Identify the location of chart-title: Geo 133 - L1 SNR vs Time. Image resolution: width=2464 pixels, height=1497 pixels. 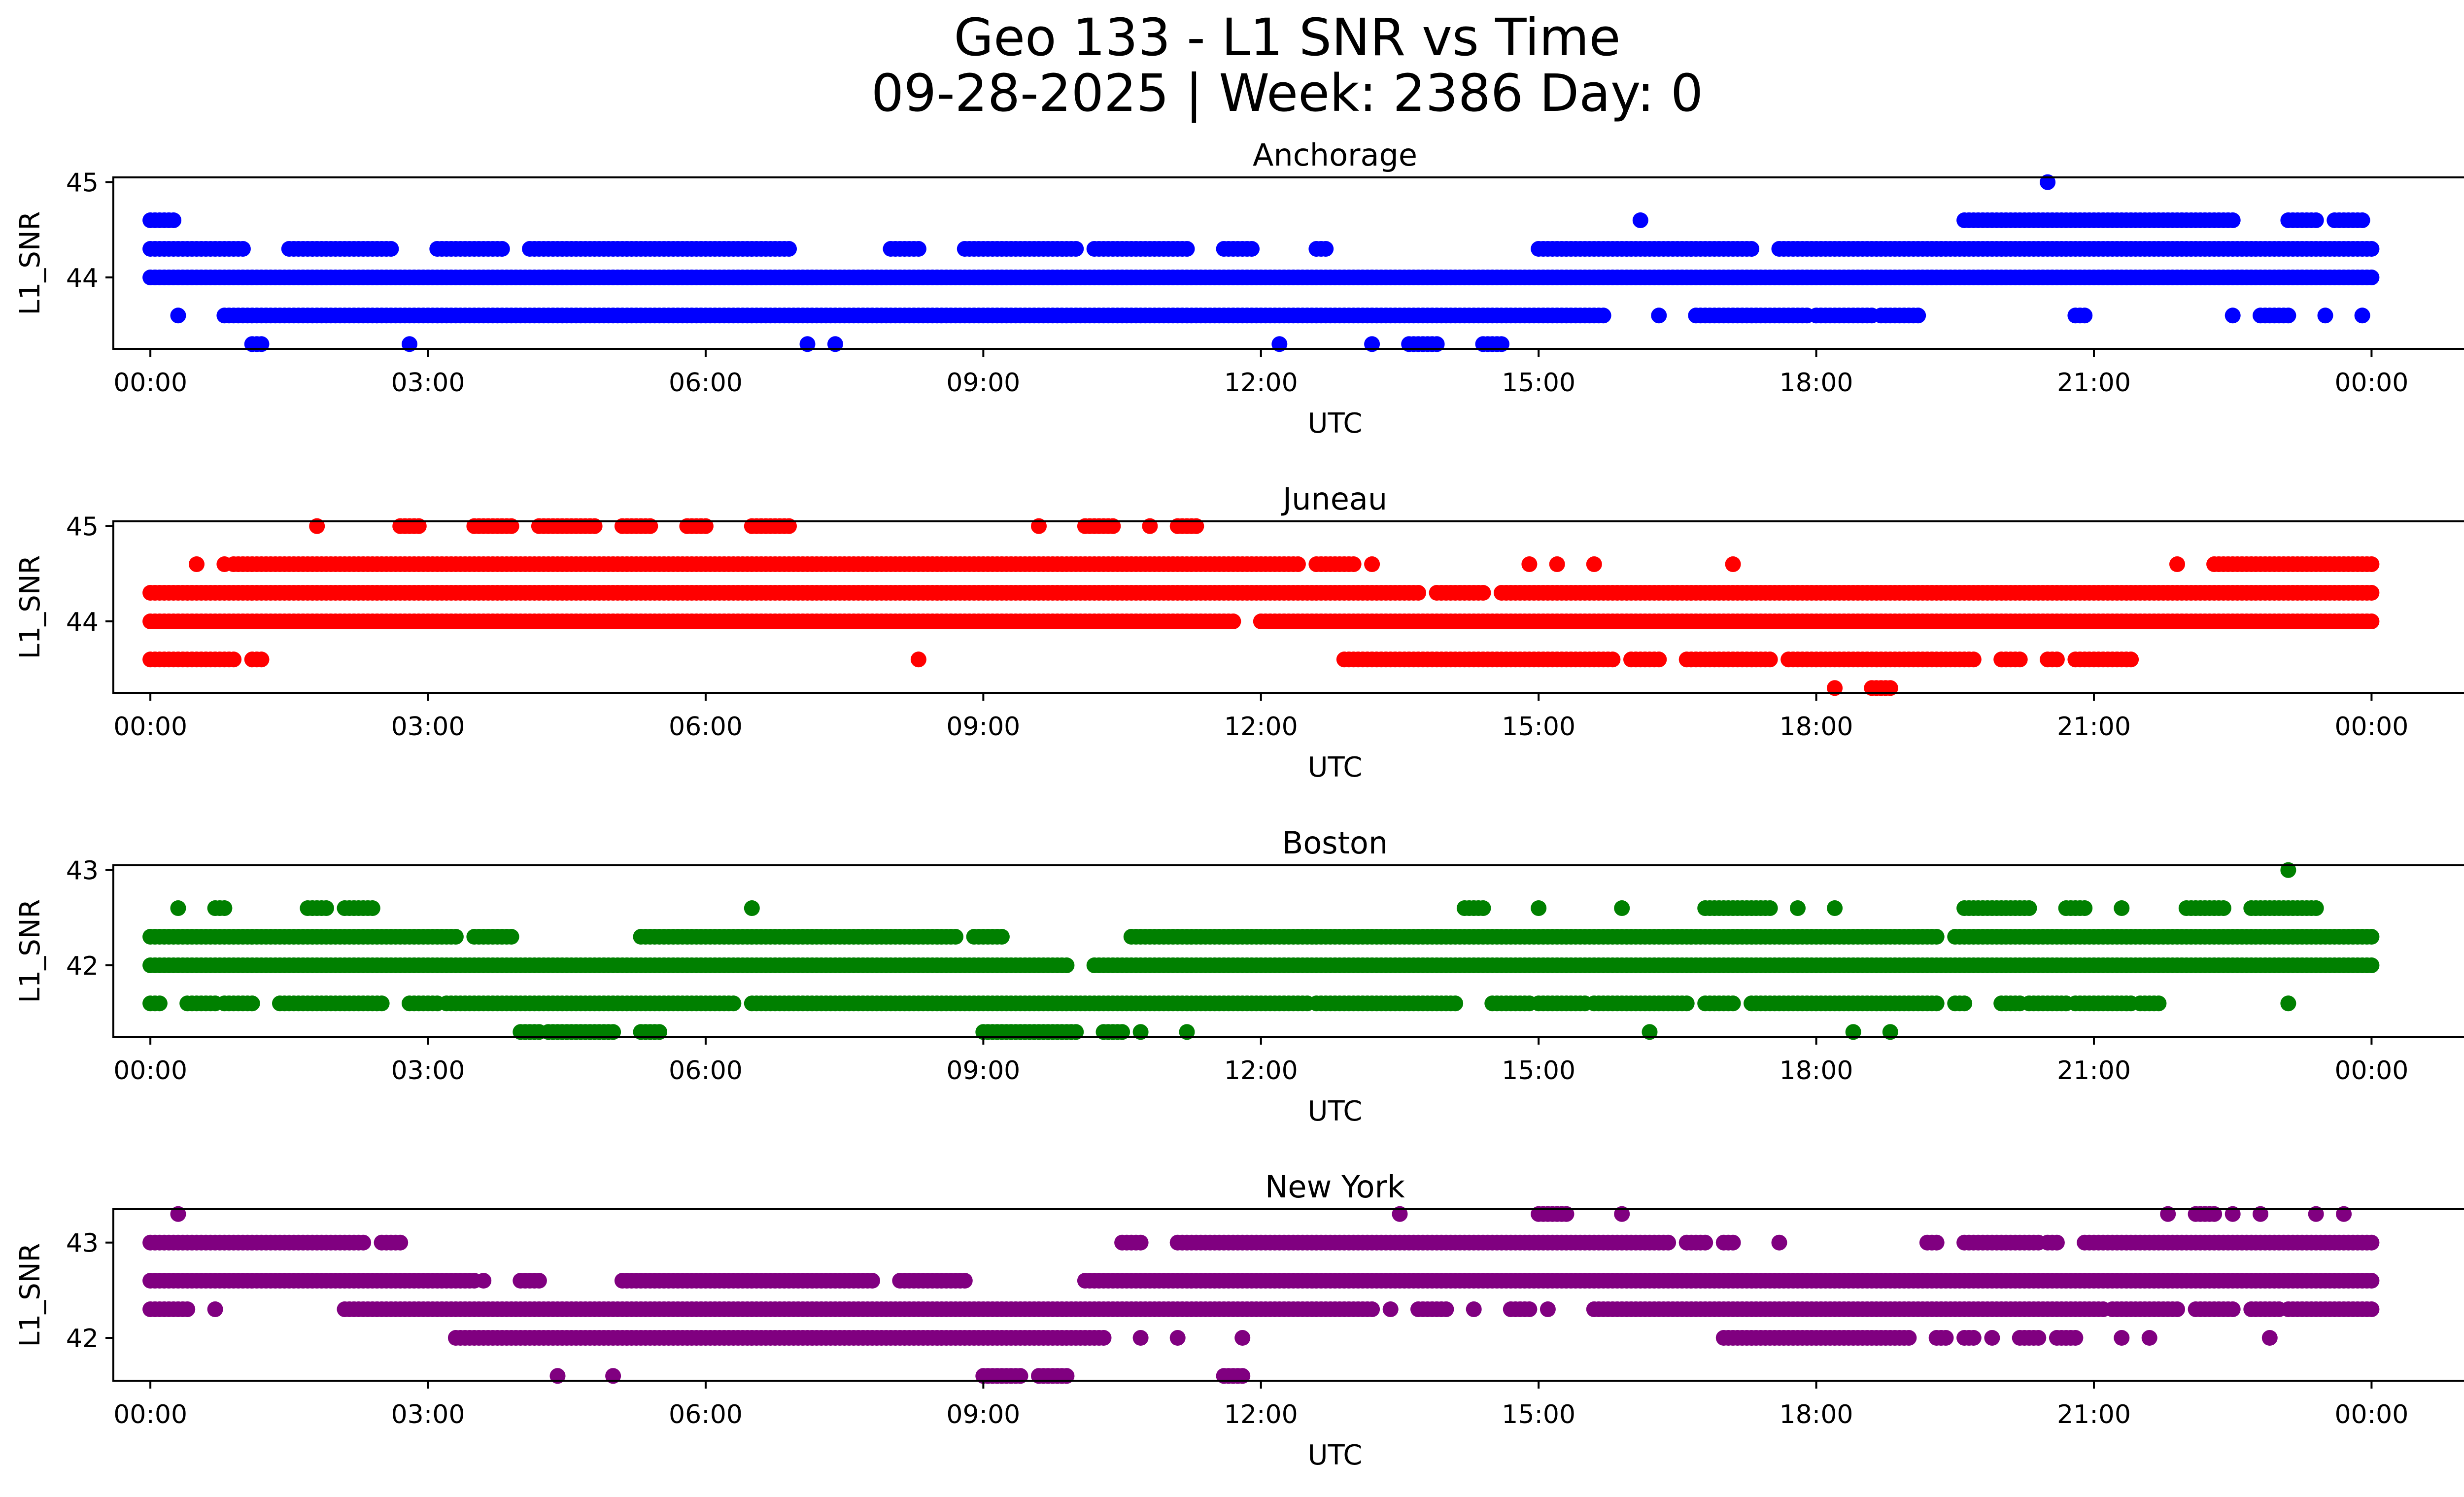
(1287, 37).